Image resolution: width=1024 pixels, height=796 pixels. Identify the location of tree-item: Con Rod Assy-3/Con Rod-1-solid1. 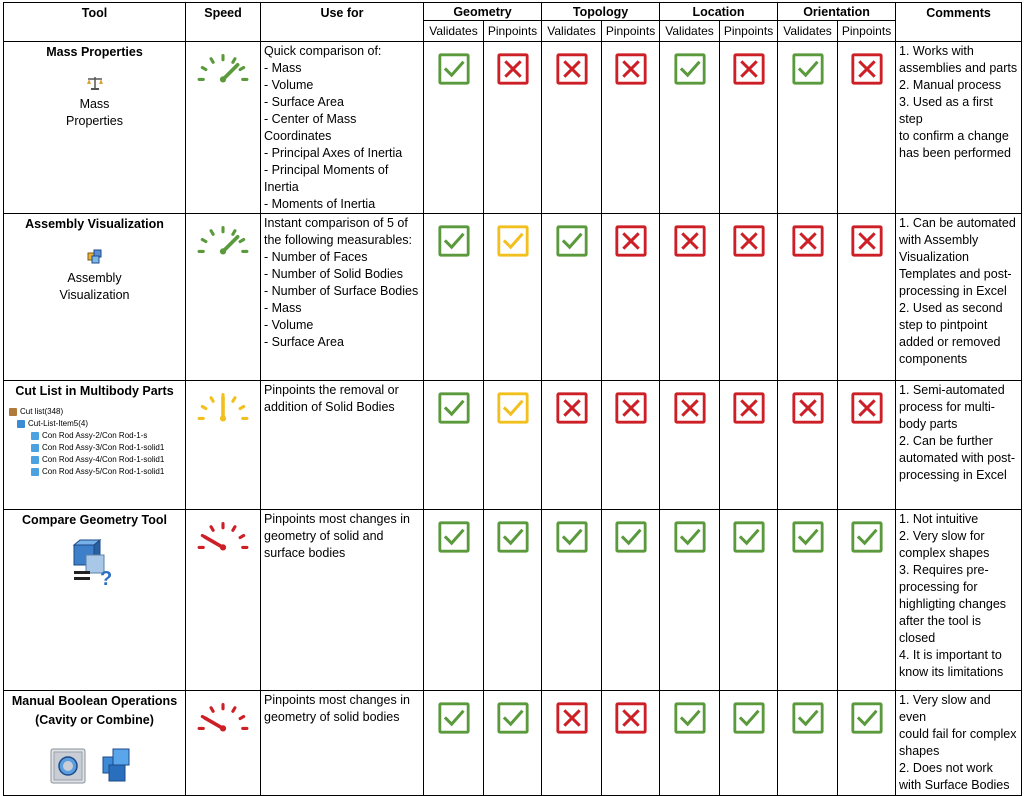
(97, 448).